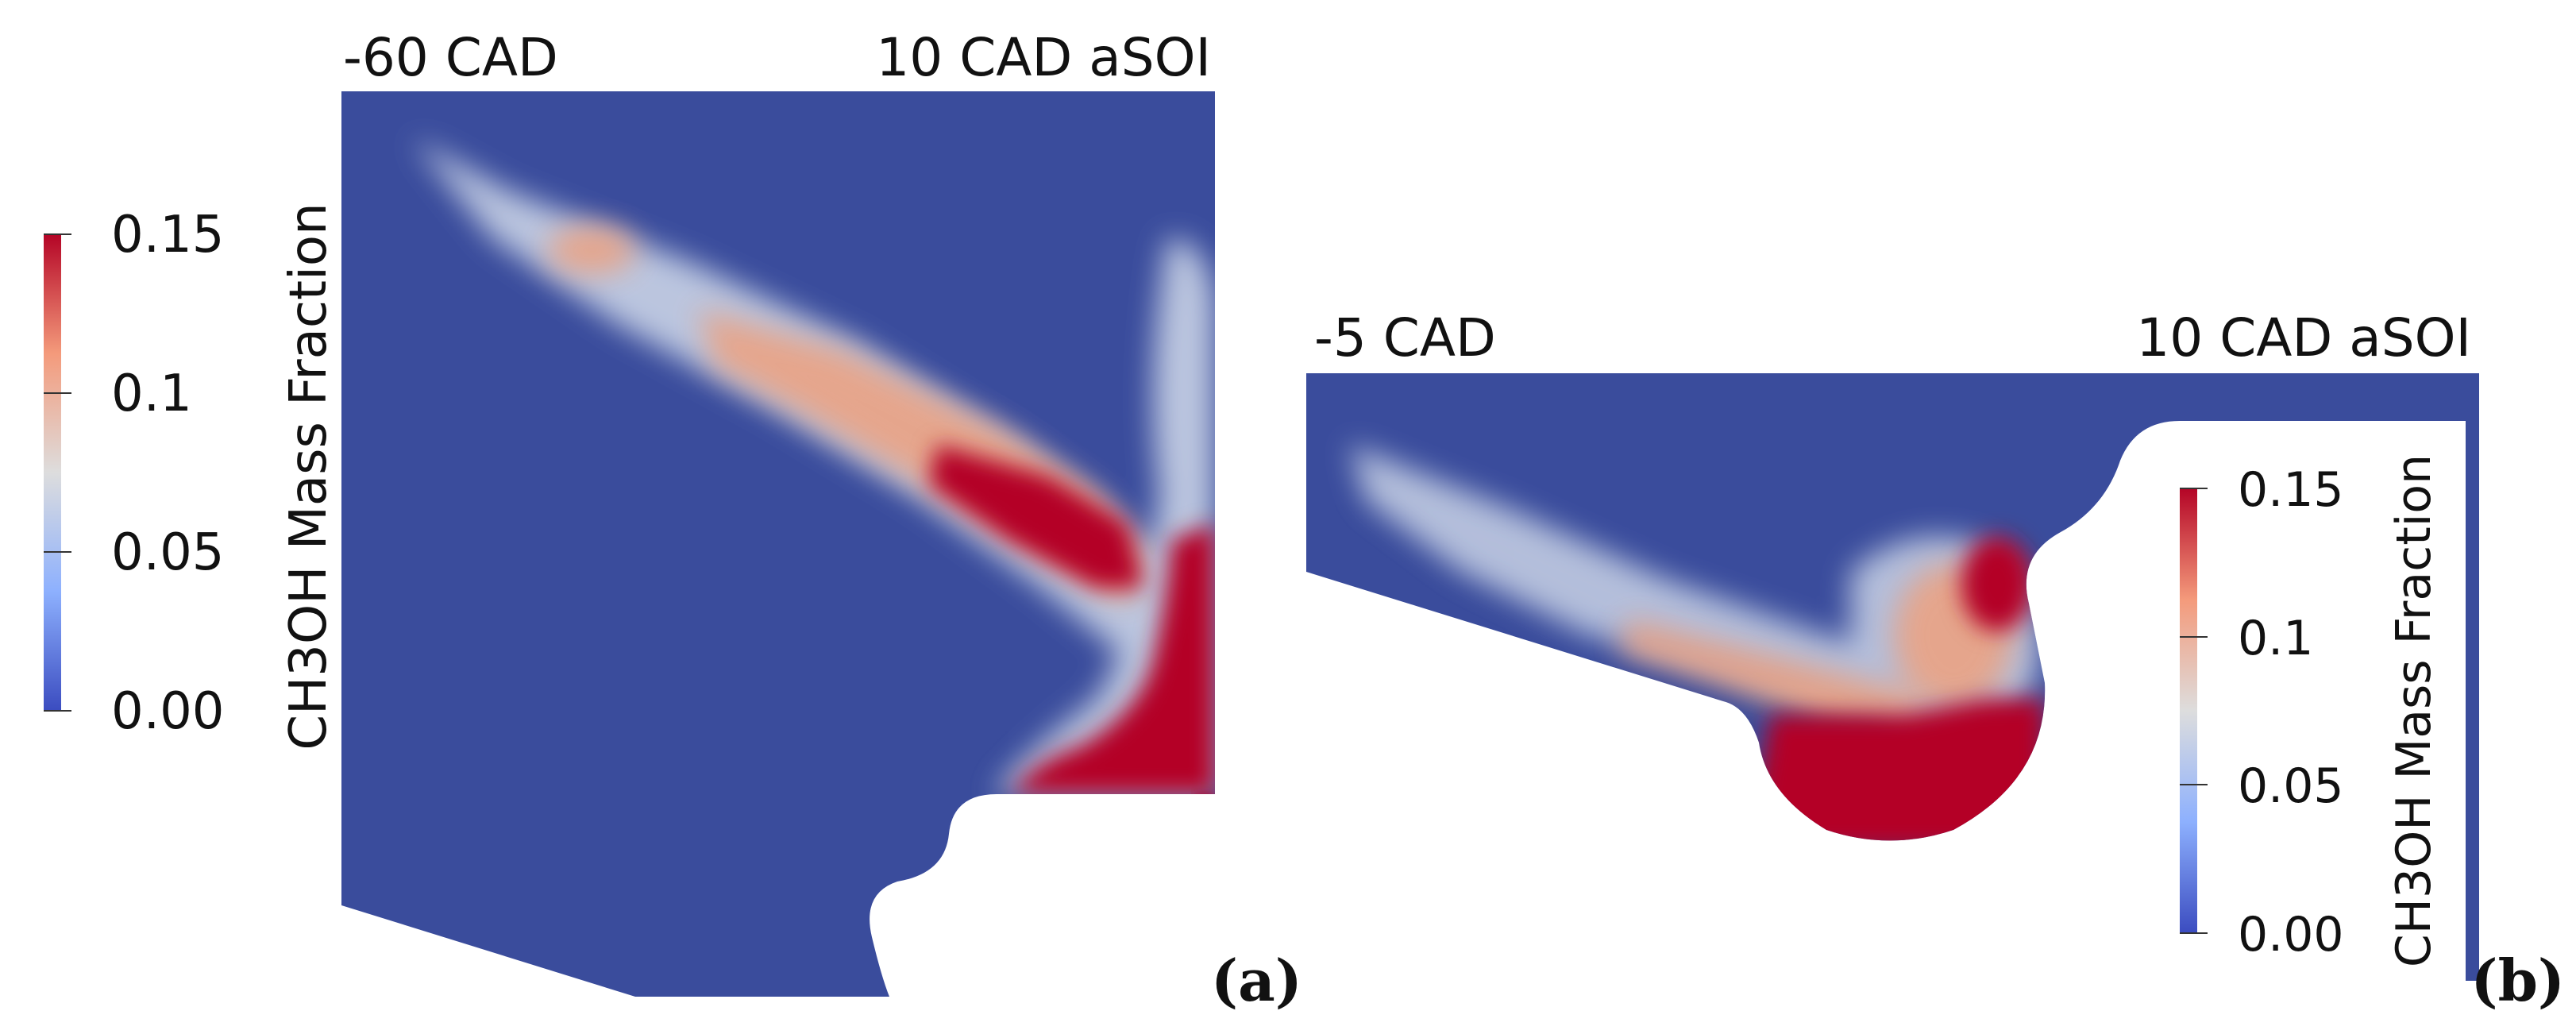 Image resolution: width=2576 pixels, height=1034 pixels. Describe the element at coordinates (309, 476) in the screenshot. I see `colorbar-a-title: CH3OH Mass Fraction` at that location.